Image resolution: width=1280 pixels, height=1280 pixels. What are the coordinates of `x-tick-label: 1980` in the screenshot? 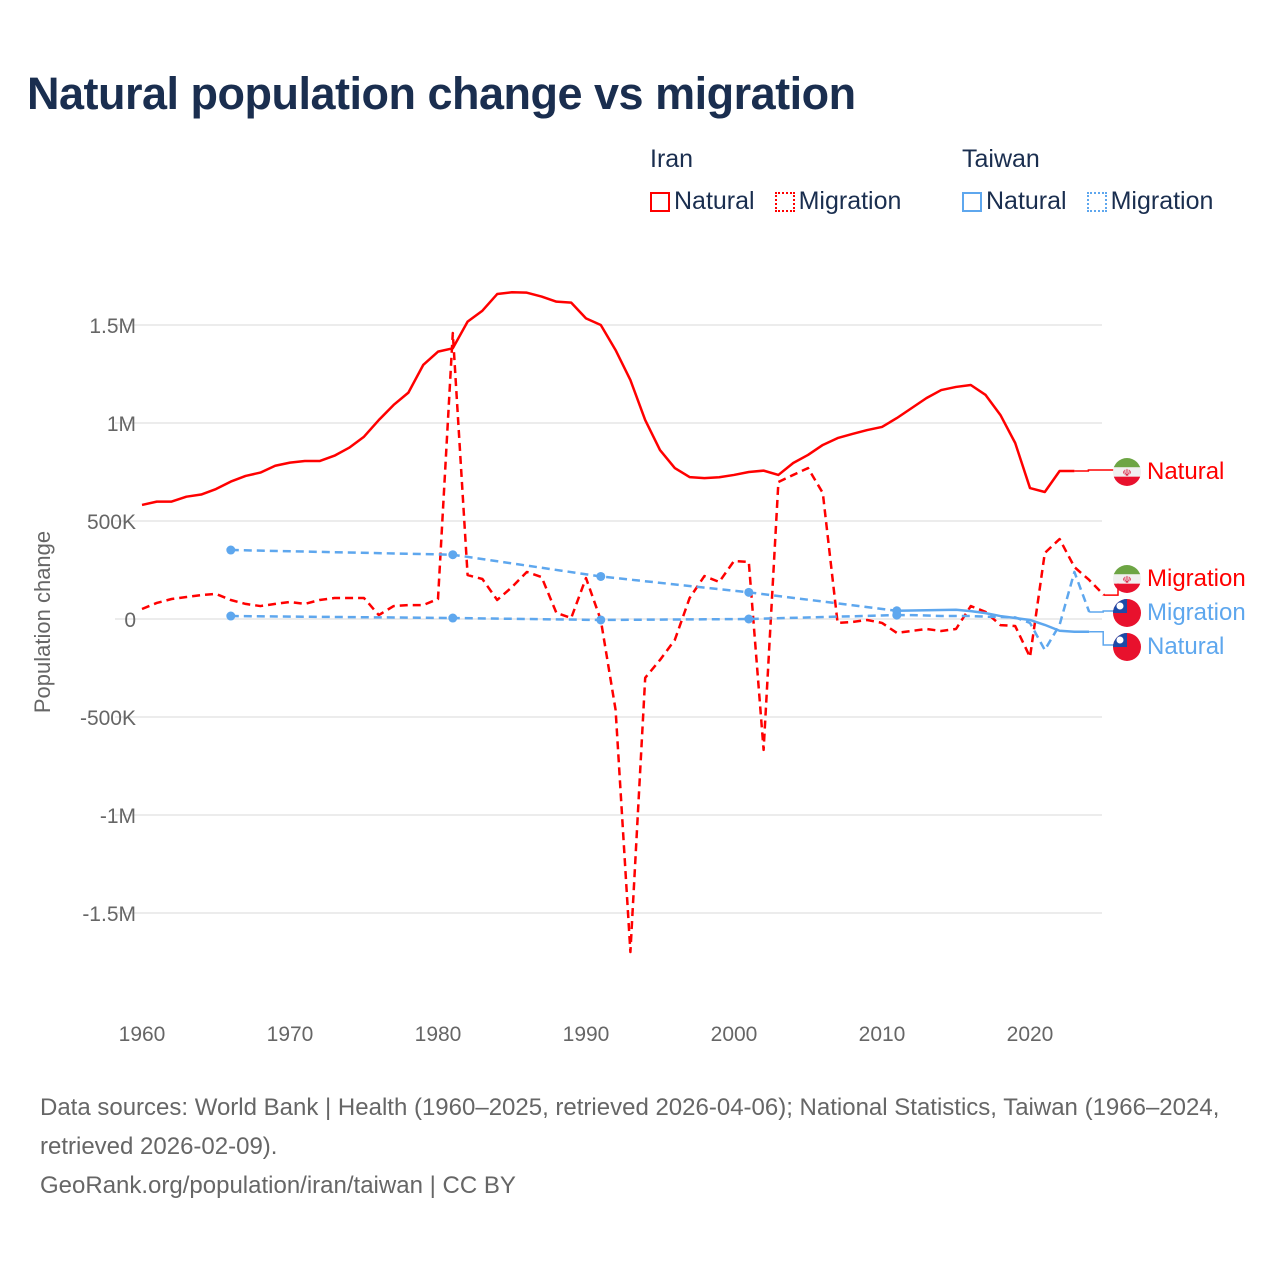 It's located at (438, 1034).